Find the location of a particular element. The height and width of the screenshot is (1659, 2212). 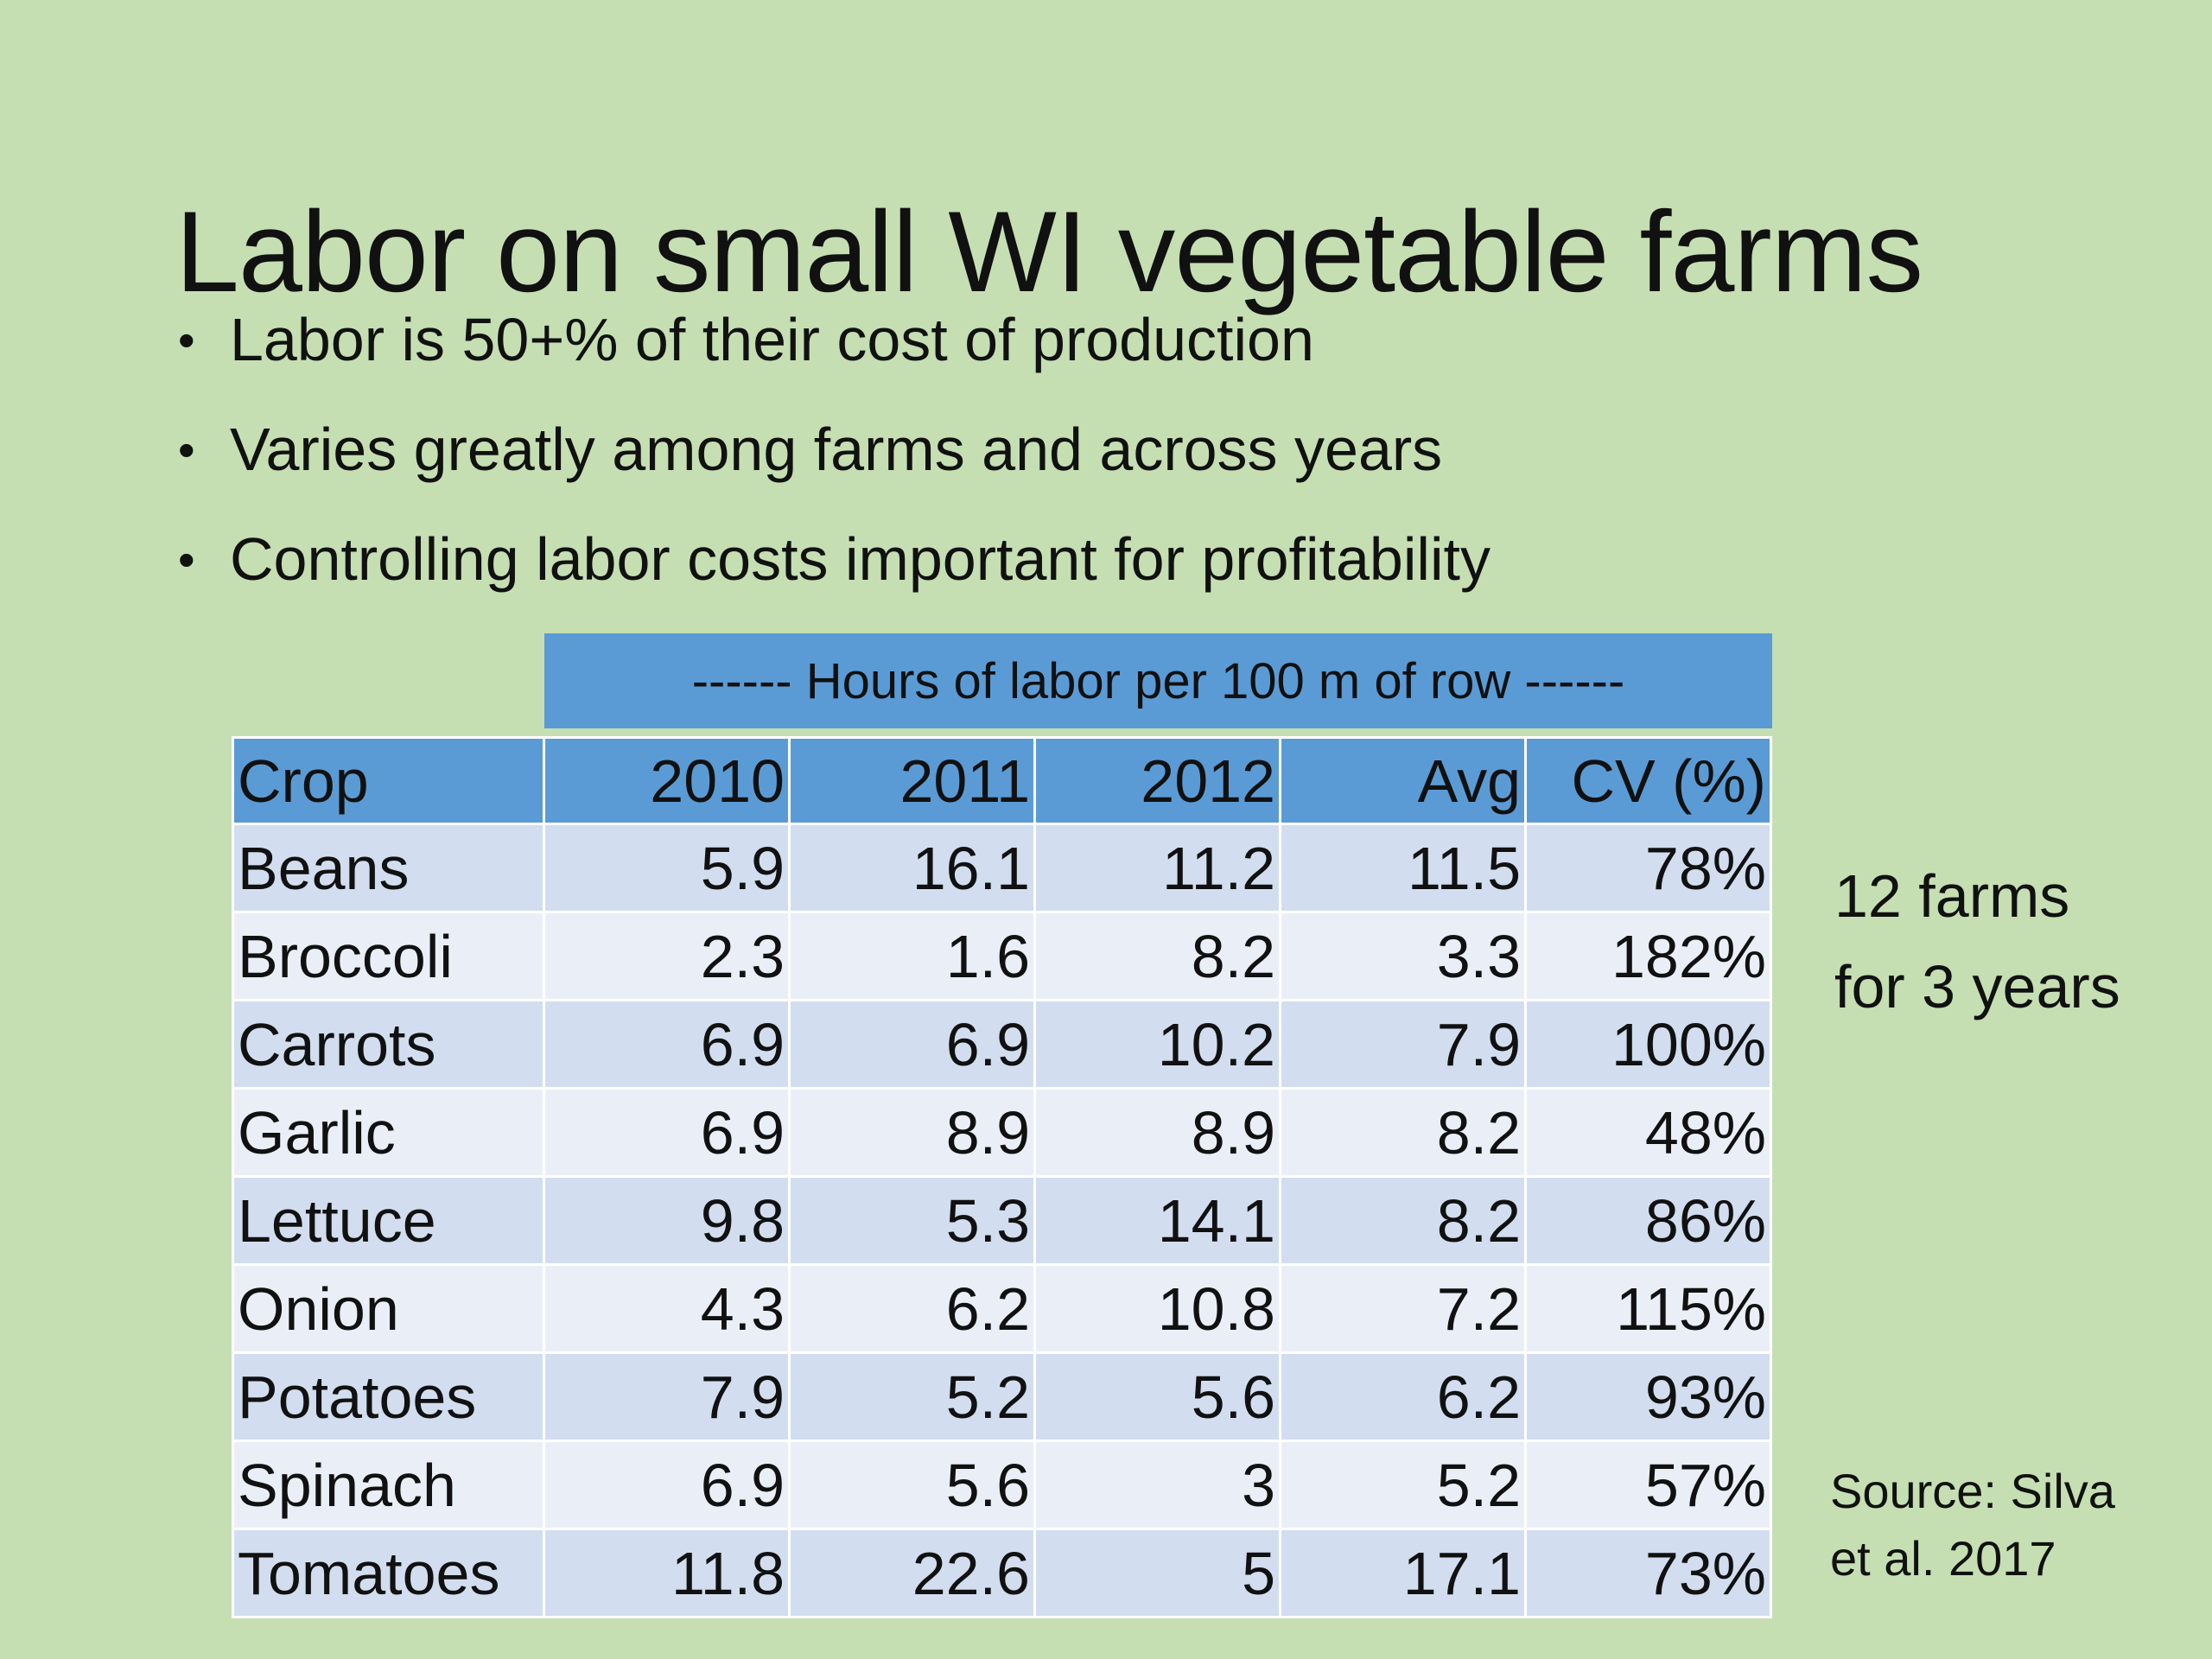

value-2012-cell: 5 is located at coordinates (1157, 1573).